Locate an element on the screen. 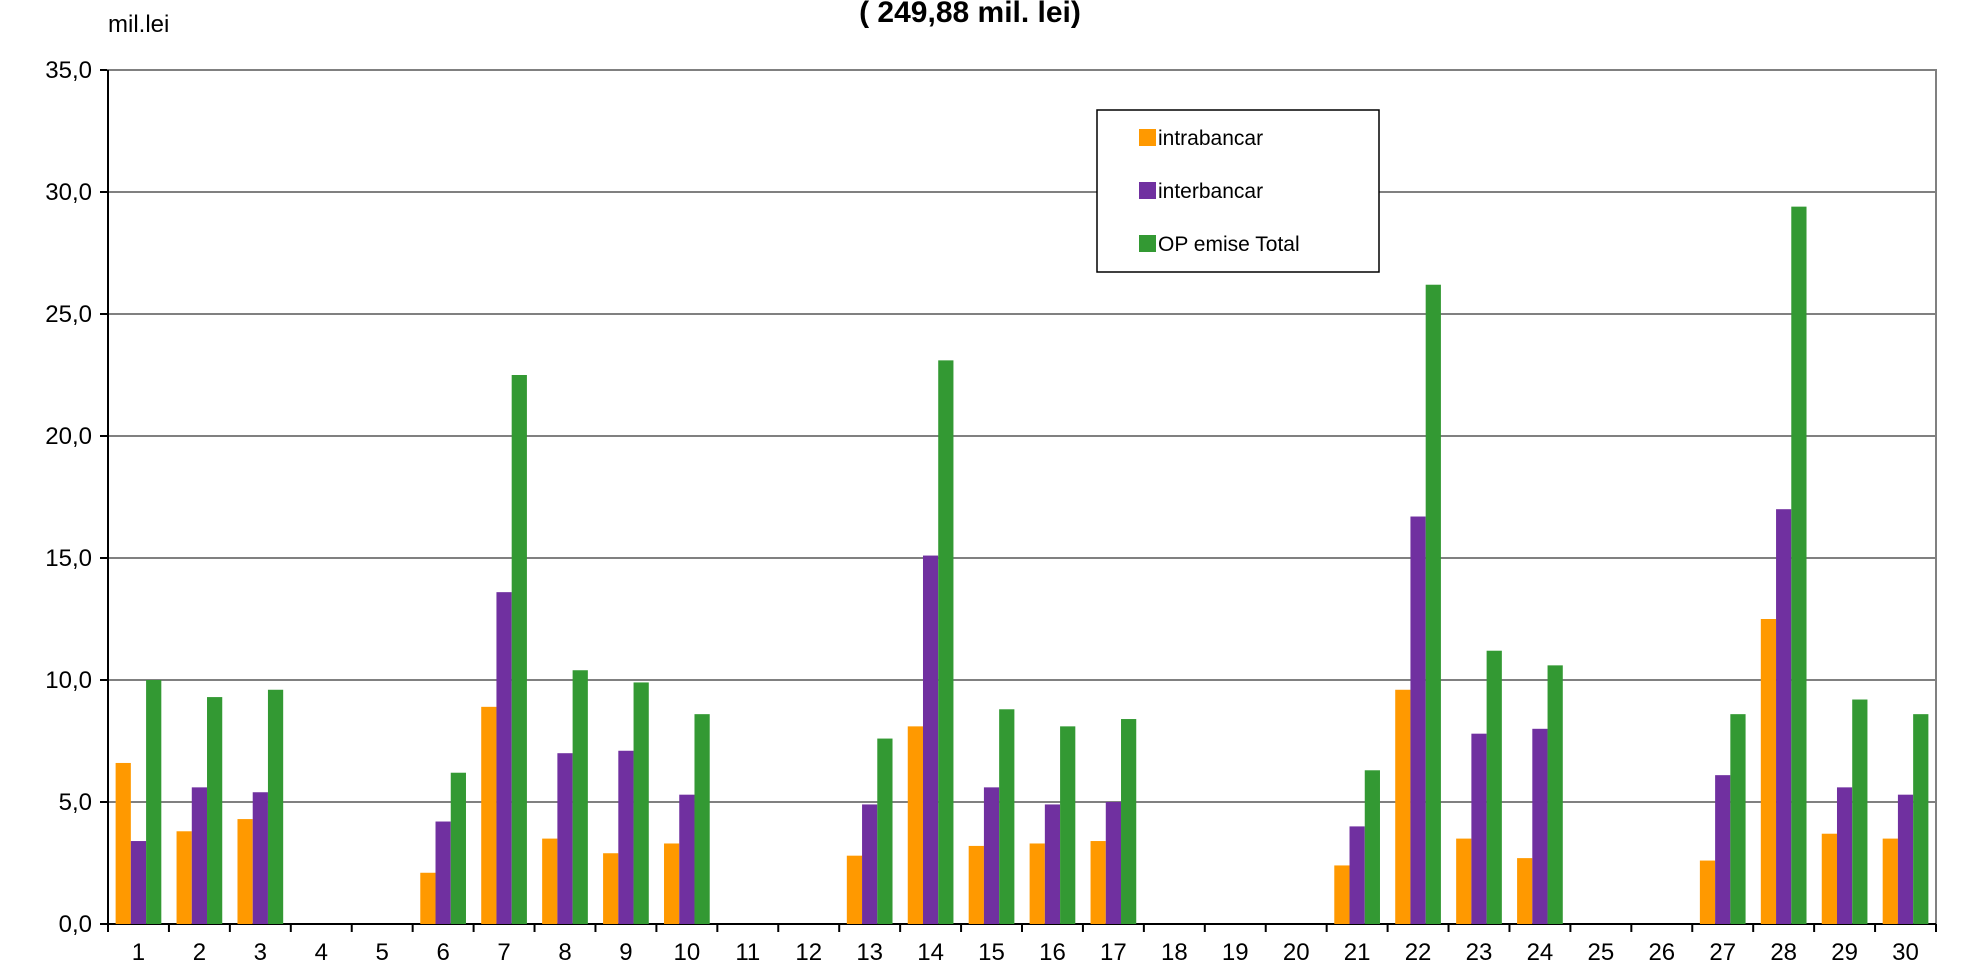 The image size is (1963, 972). x-tick-label: 16 is located at coordinates (1052, 952).